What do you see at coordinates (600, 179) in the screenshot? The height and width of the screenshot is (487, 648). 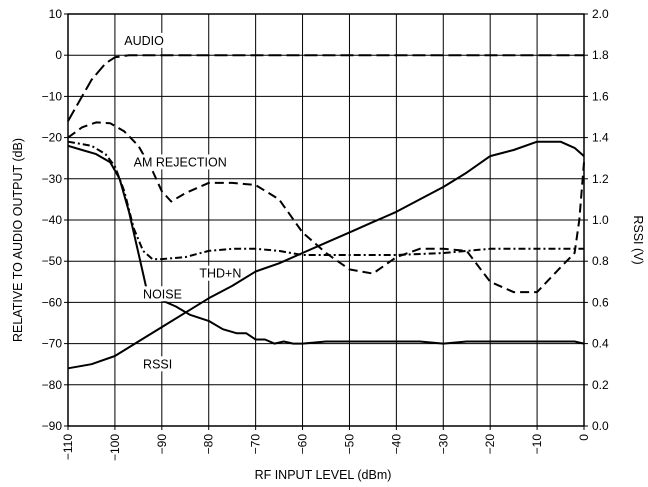 I see `y2-tick-label: 1.2` at bounding box center [600, 179].